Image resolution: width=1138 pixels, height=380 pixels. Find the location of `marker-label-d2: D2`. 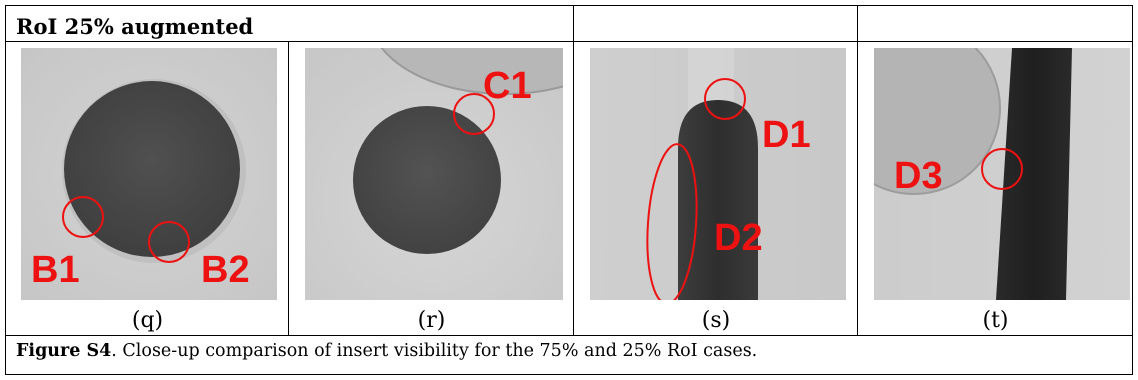

marker-label-d2: D2 is located at coordinates (738, 238).